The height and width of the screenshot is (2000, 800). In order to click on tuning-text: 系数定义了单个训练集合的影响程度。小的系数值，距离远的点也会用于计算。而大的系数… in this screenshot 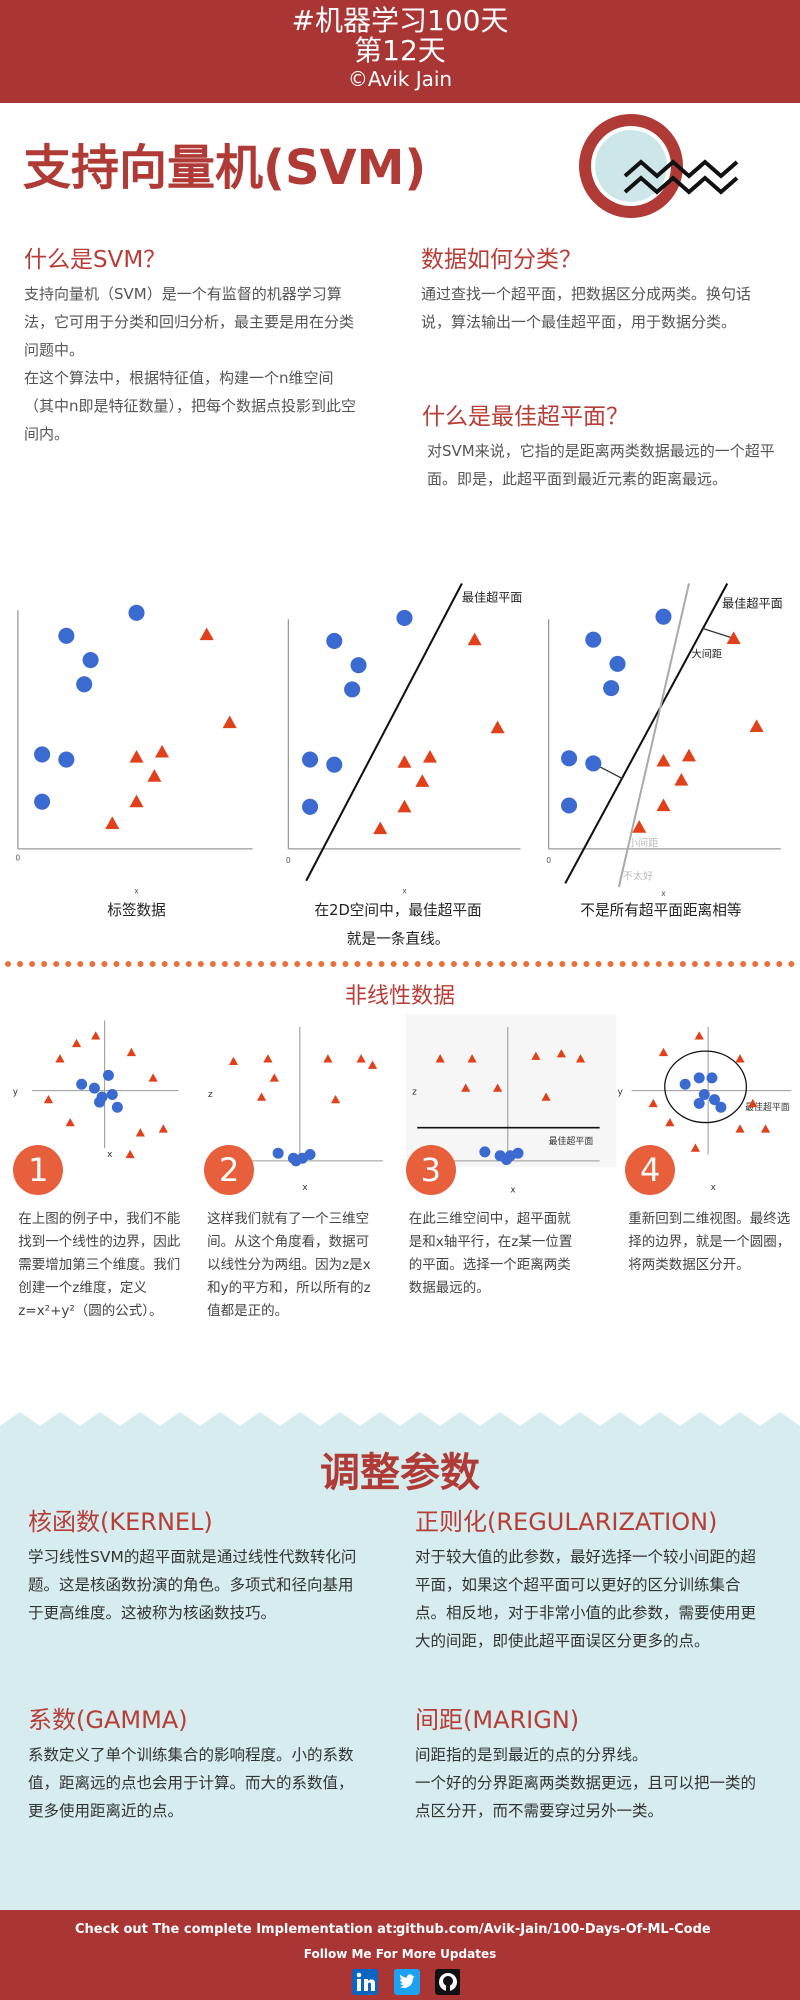, I will do `click(191, 1783)`.